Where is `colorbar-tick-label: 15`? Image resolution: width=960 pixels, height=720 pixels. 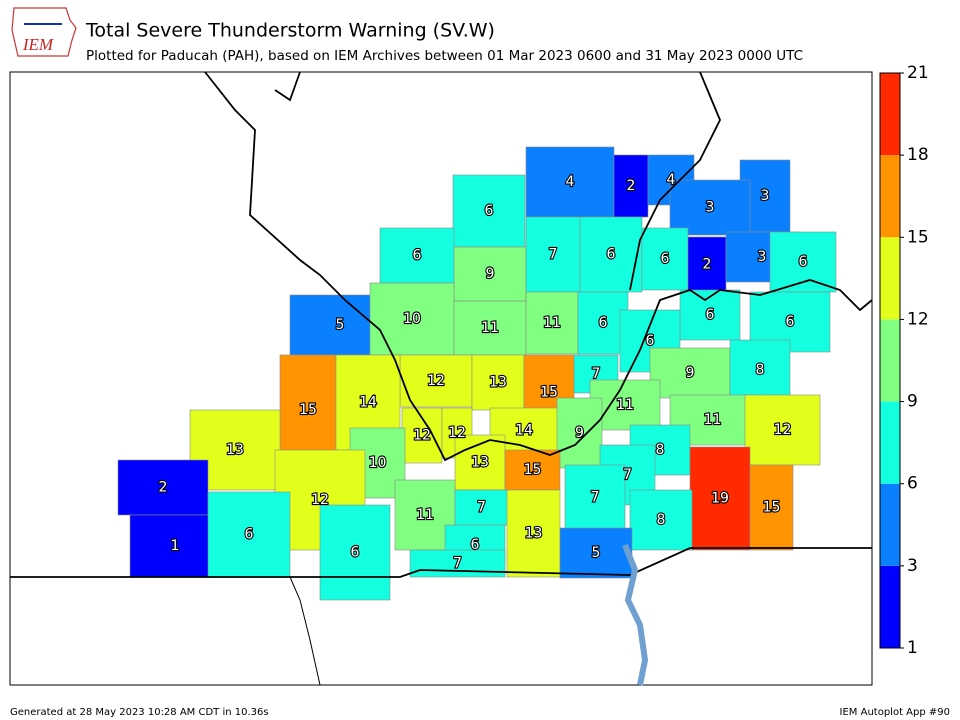 colorbar-tick-label: 15 is located at coordinates (918, 237).